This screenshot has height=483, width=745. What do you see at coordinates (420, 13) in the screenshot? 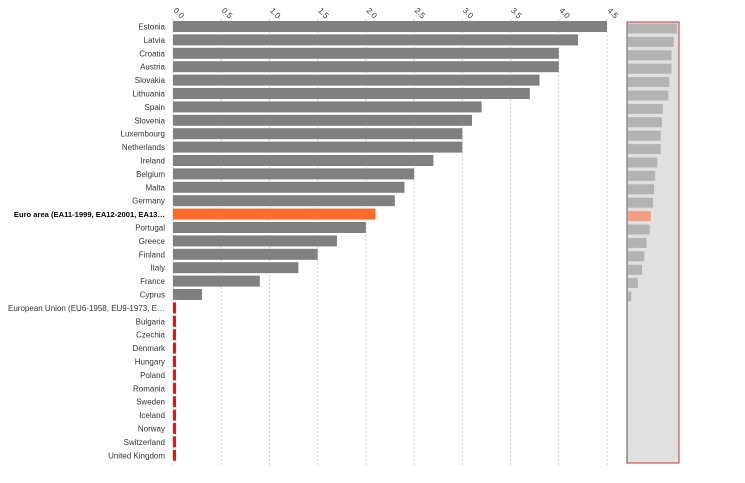
I see `x-tick-label: 2.5` at bounding box center [420, 13].